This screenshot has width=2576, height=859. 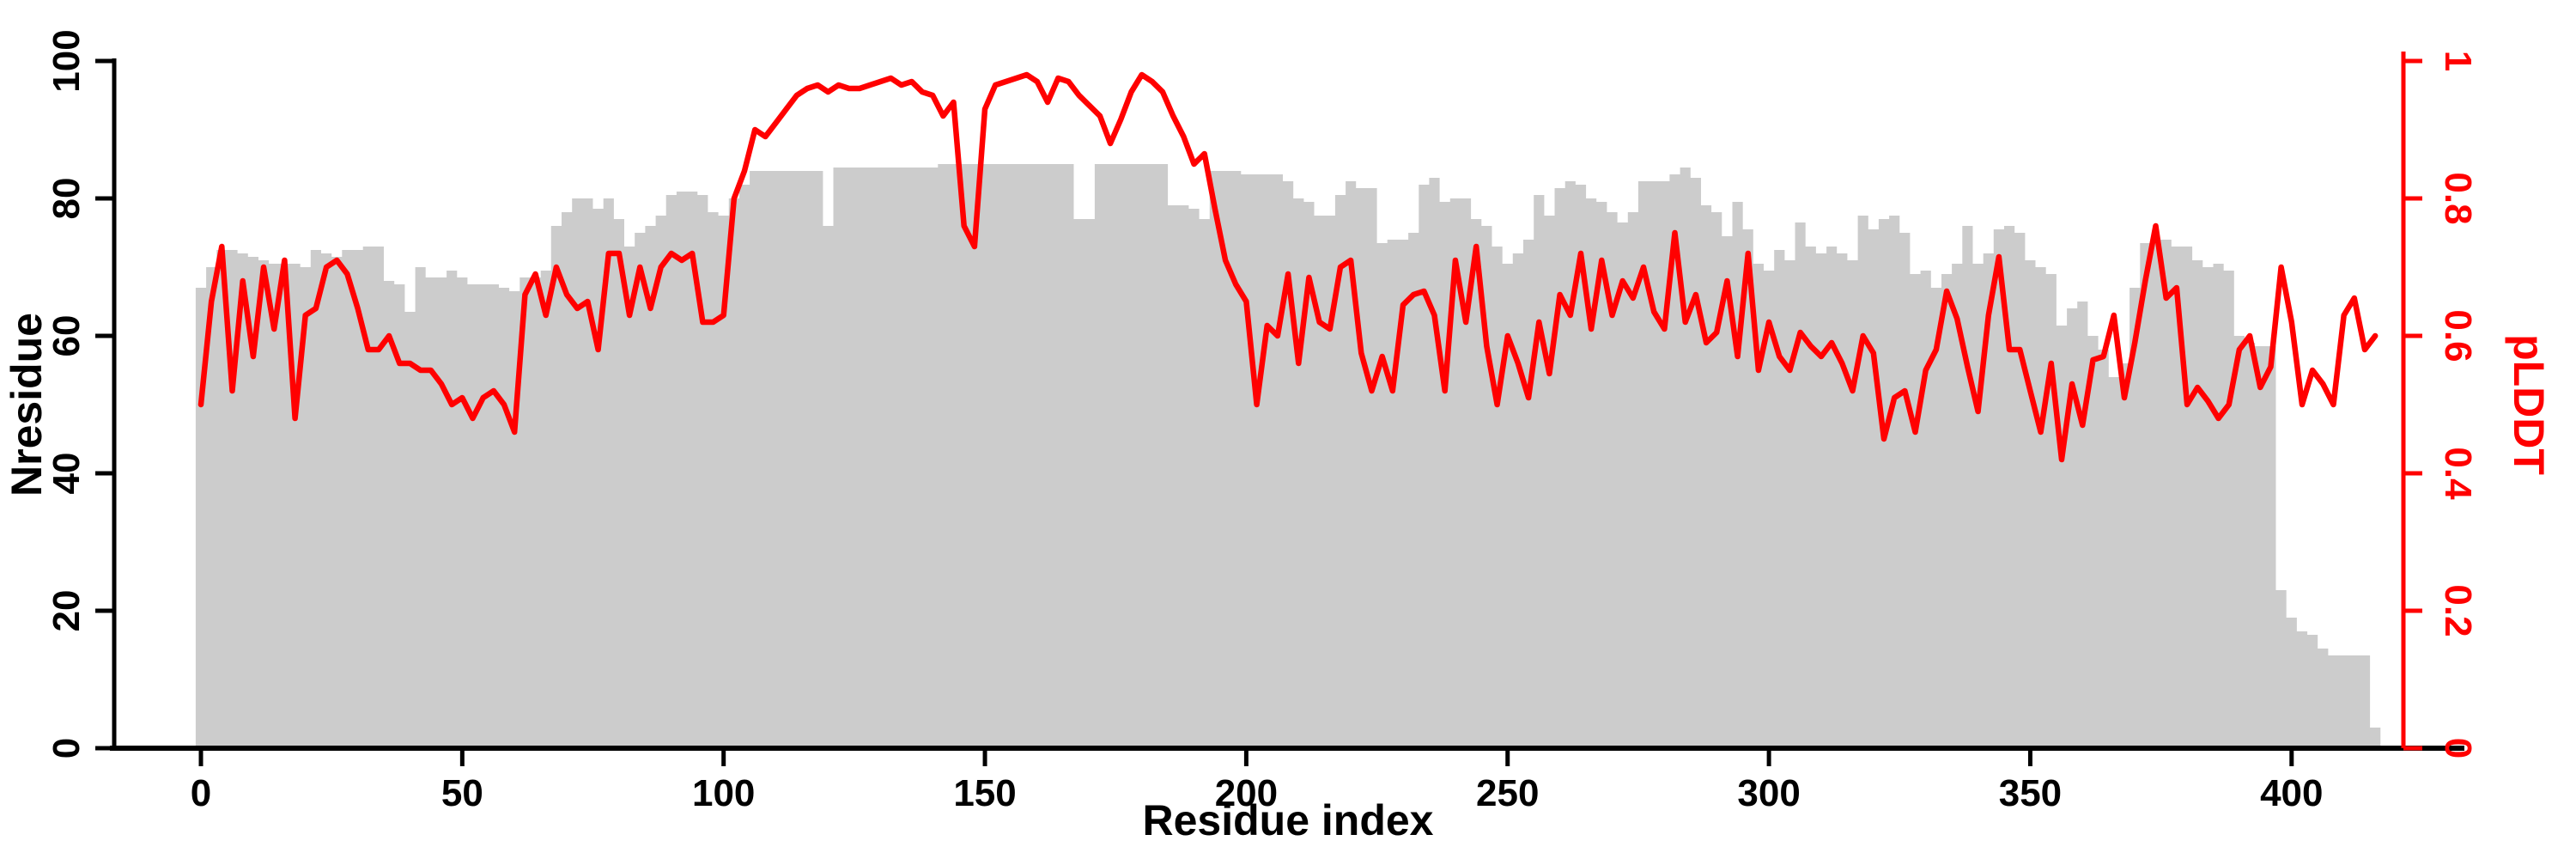 I want to click on right-tick-label: 0.4, so click(x=2458, y=473).